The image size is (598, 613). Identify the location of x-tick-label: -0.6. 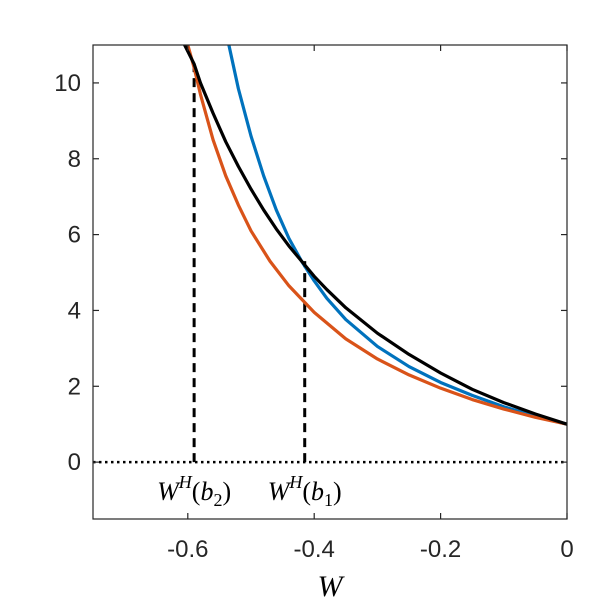
(187, 549).